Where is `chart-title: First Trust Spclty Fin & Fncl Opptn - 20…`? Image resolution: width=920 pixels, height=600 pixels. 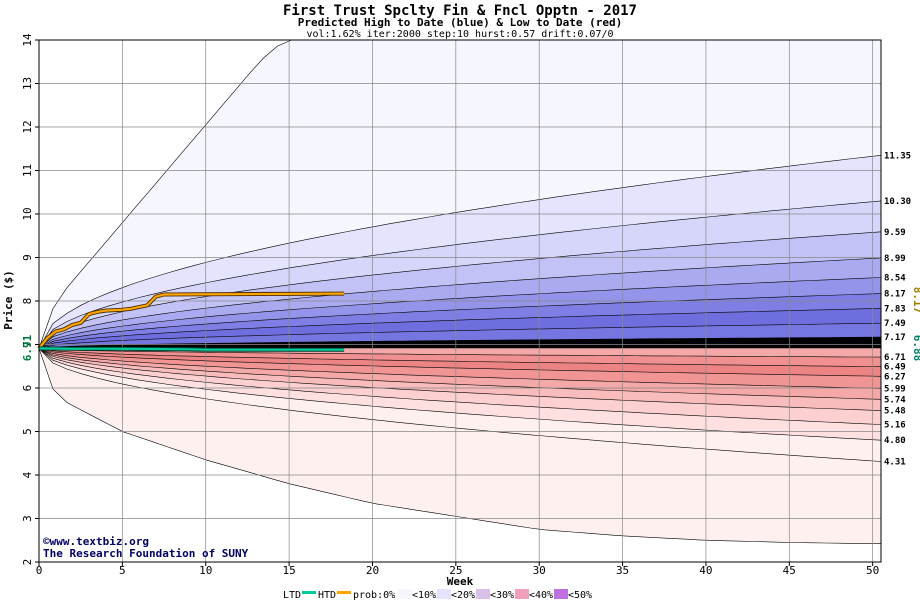
chart-title: First Trust Spclty Fin & Fncl Opptn - 20… is located at coordinates (460, 11).